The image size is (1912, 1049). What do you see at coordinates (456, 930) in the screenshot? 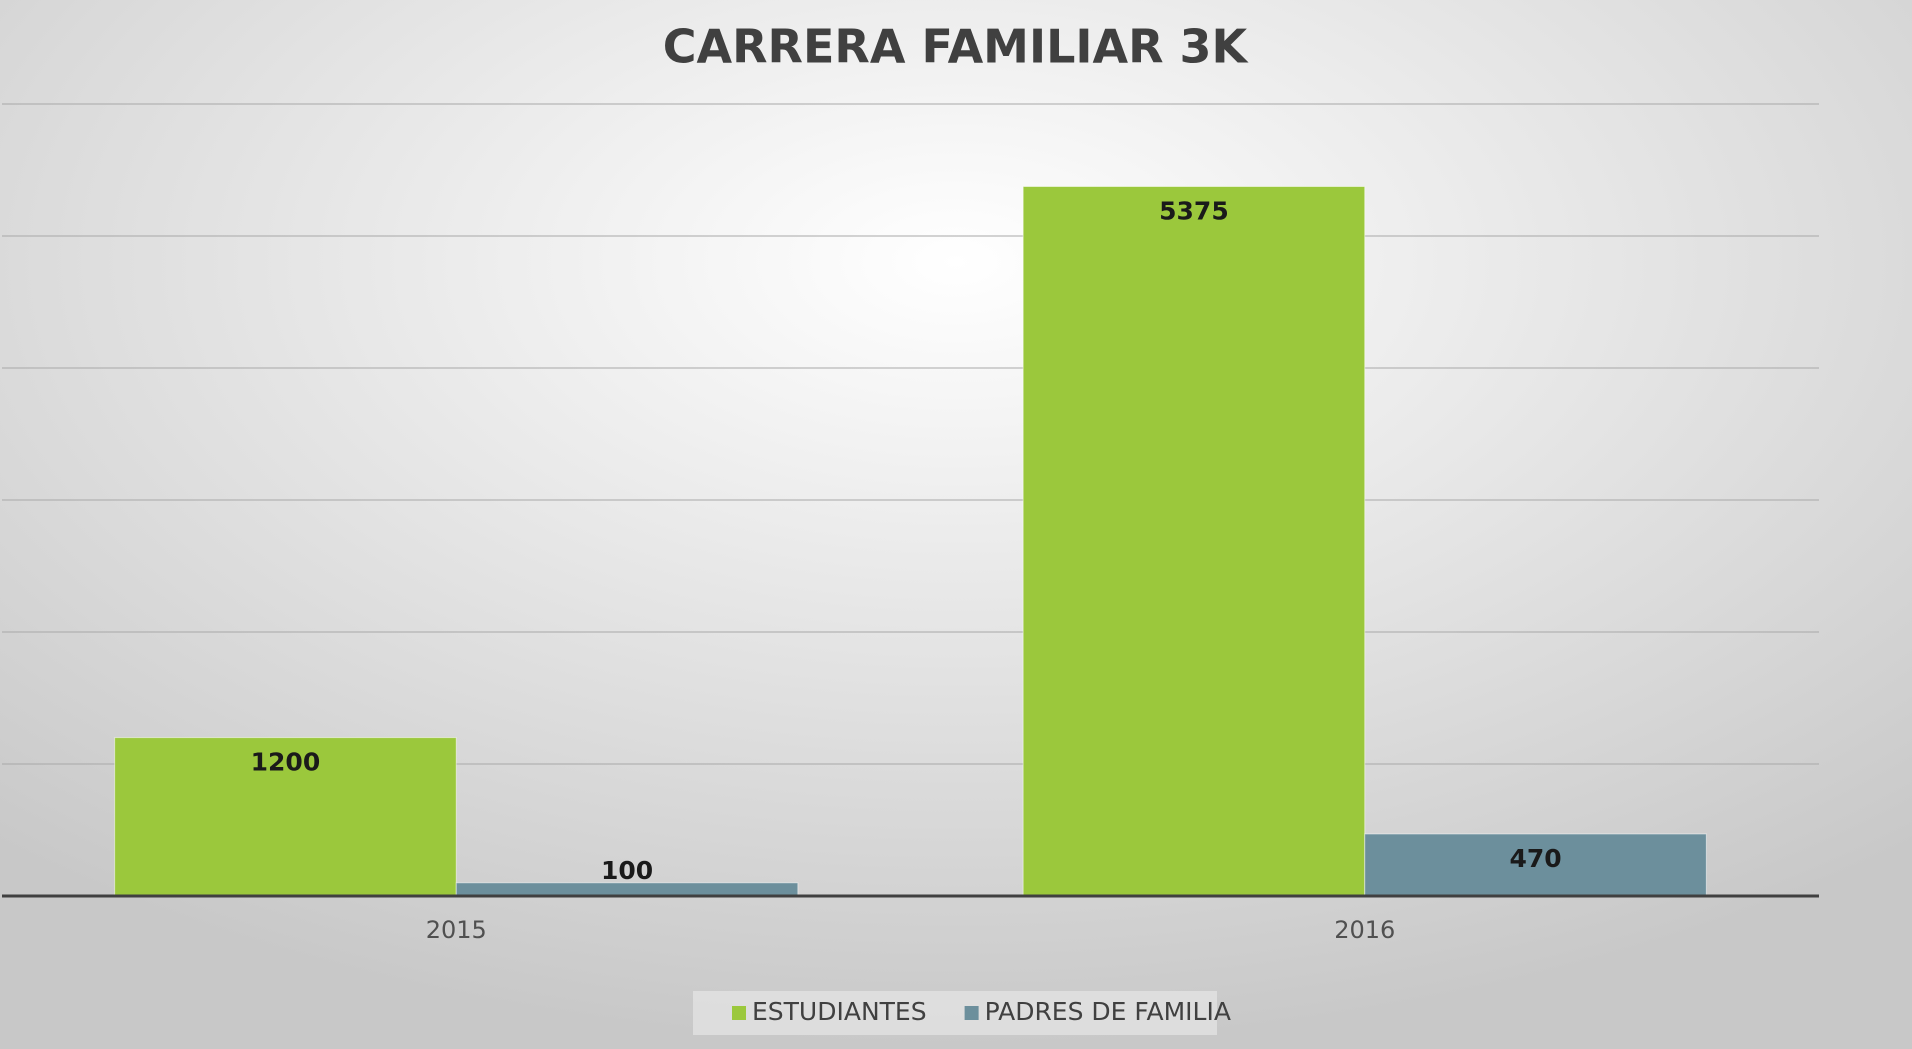
I see `x-tick-label: 2015` at bounding box center [456, 930].